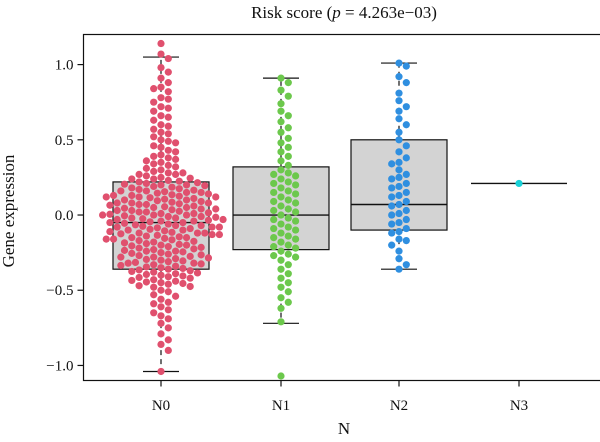  Describe the element at coordinates (65, 216) in the screenshot. I see `y-axis: −1.0 −0.5 0.0 0.5 1.0` at that location.